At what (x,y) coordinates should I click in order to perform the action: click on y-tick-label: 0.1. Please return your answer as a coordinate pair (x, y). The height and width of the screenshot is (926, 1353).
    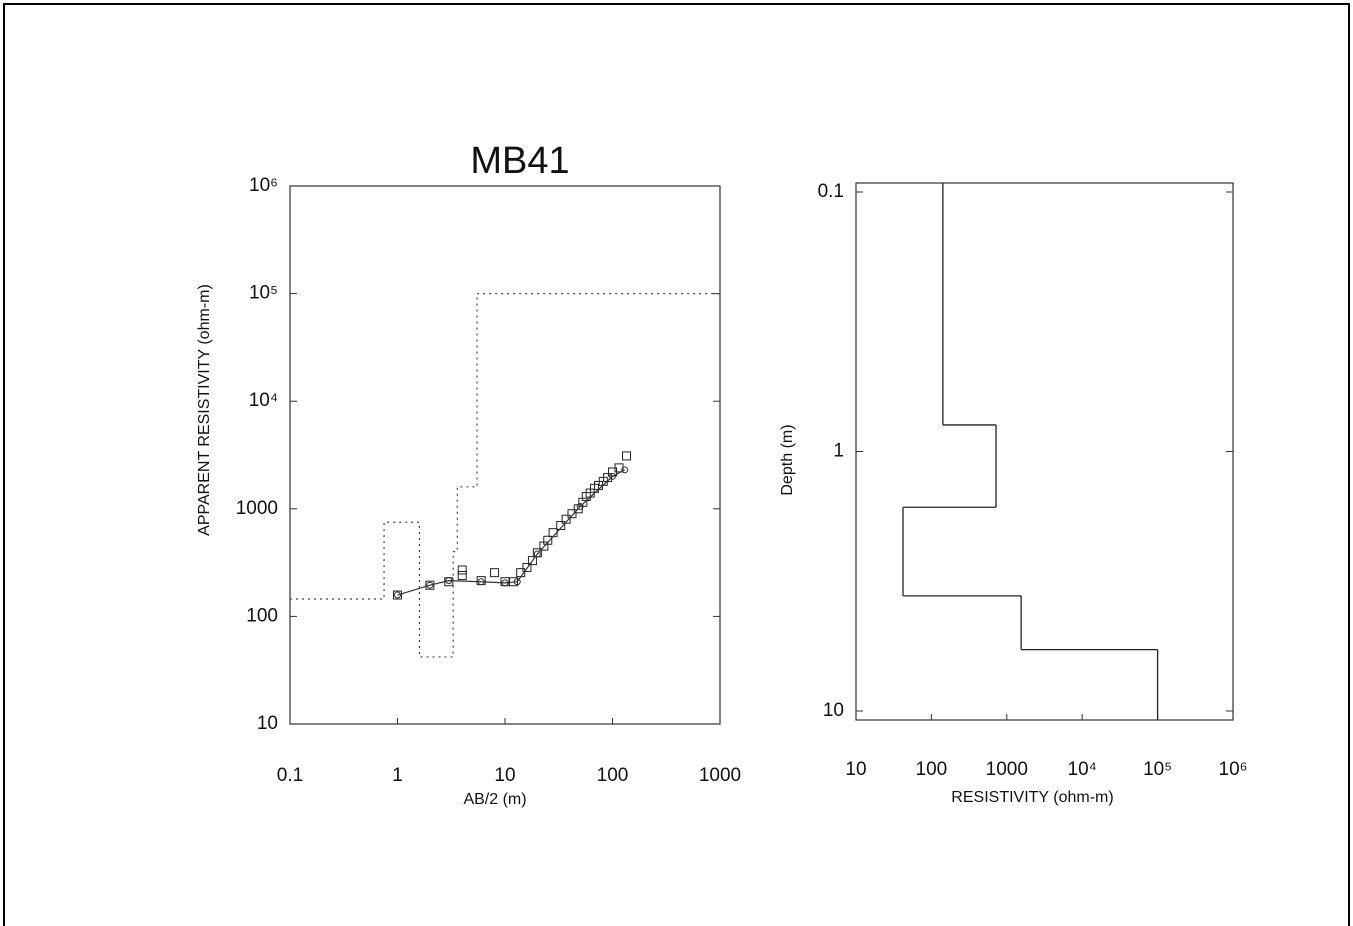
    Looking at the image, I should click on (831, 191).